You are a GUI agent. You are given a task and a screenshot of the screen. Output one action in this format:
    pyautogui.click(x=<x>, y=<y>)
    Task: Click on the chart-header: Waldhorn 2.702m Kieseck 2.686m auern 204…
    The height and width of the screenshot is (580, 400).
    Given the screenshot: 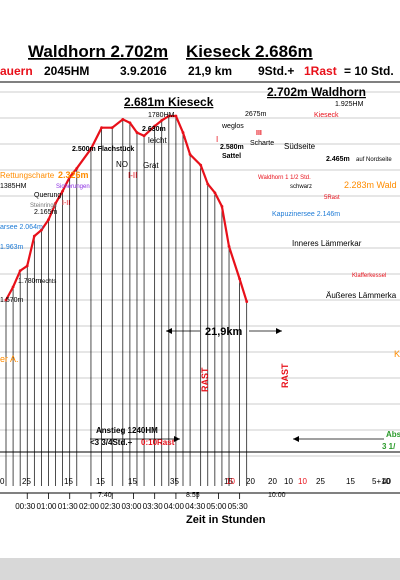 What is the action you would take?
    pyautogui.click(x=197, y=60)
    